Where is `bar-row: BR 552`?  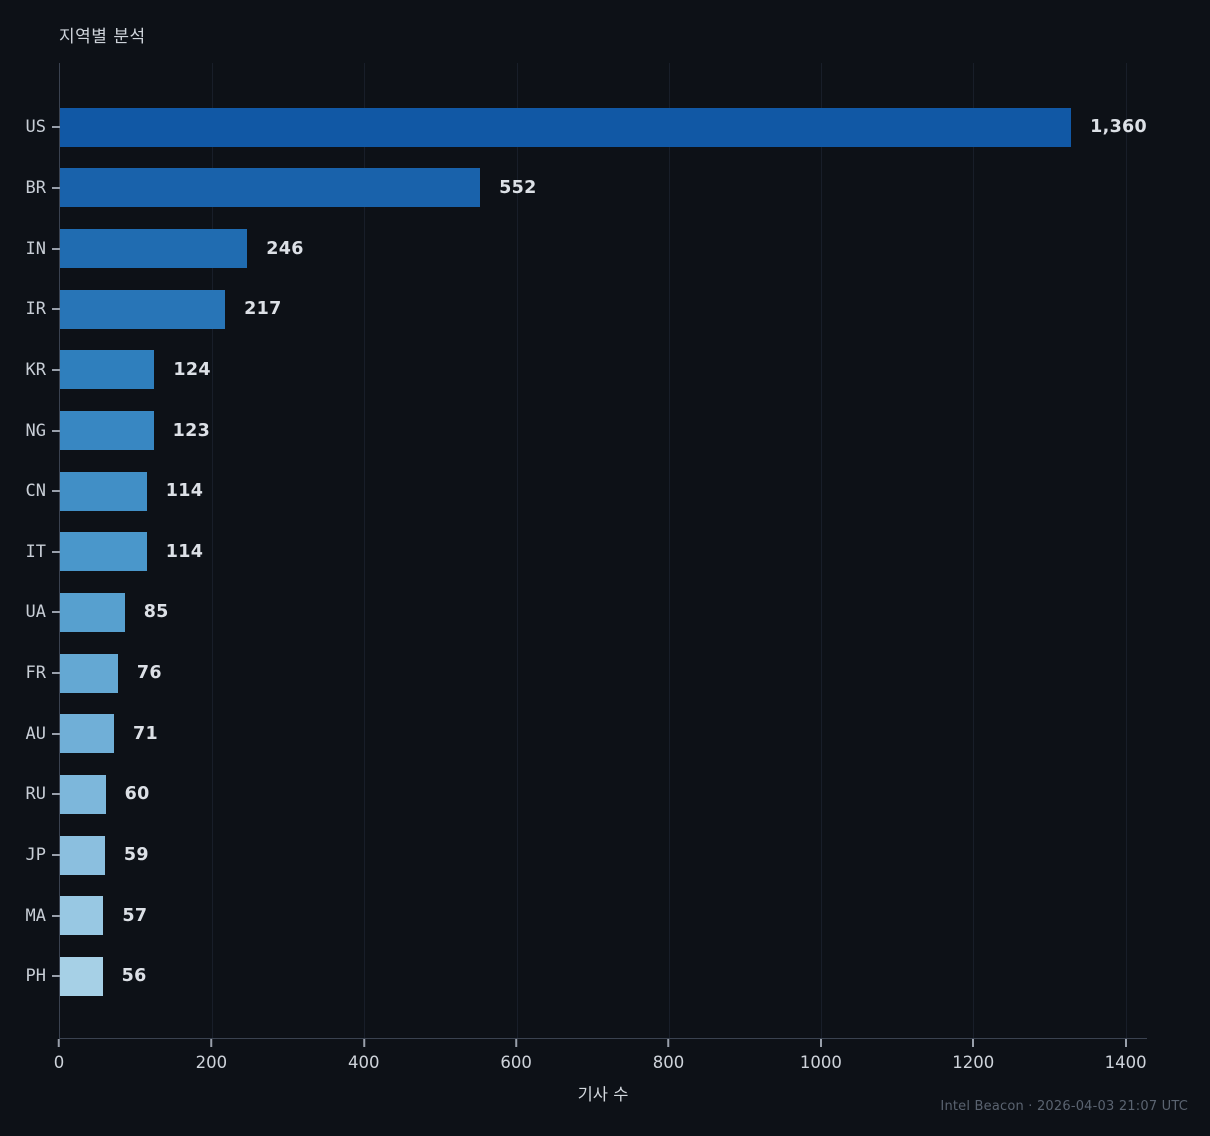 bar-row: BR 552 is located at coordinates (586, 188).